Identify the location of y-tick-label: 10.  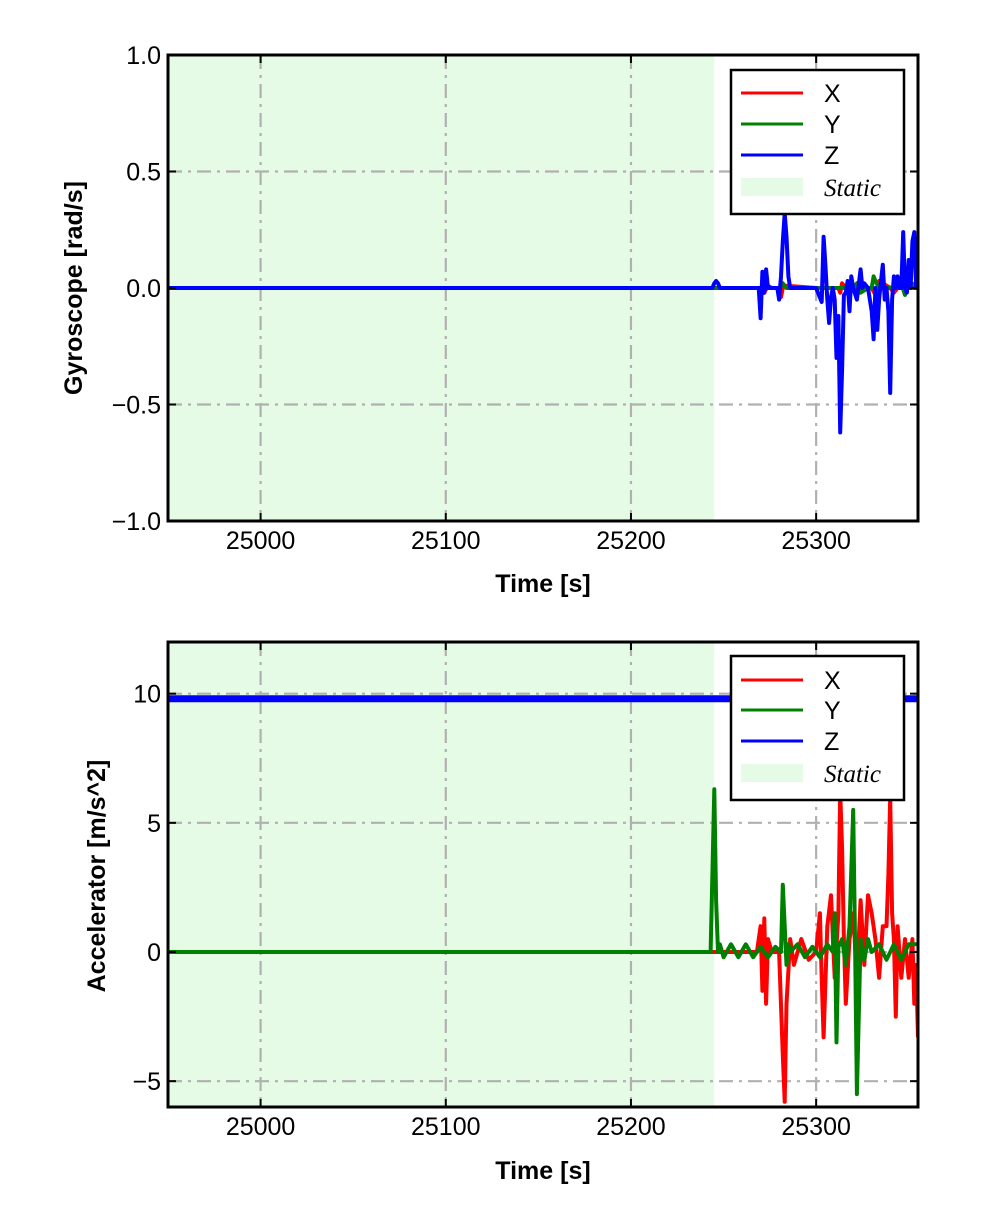
(147, 695).